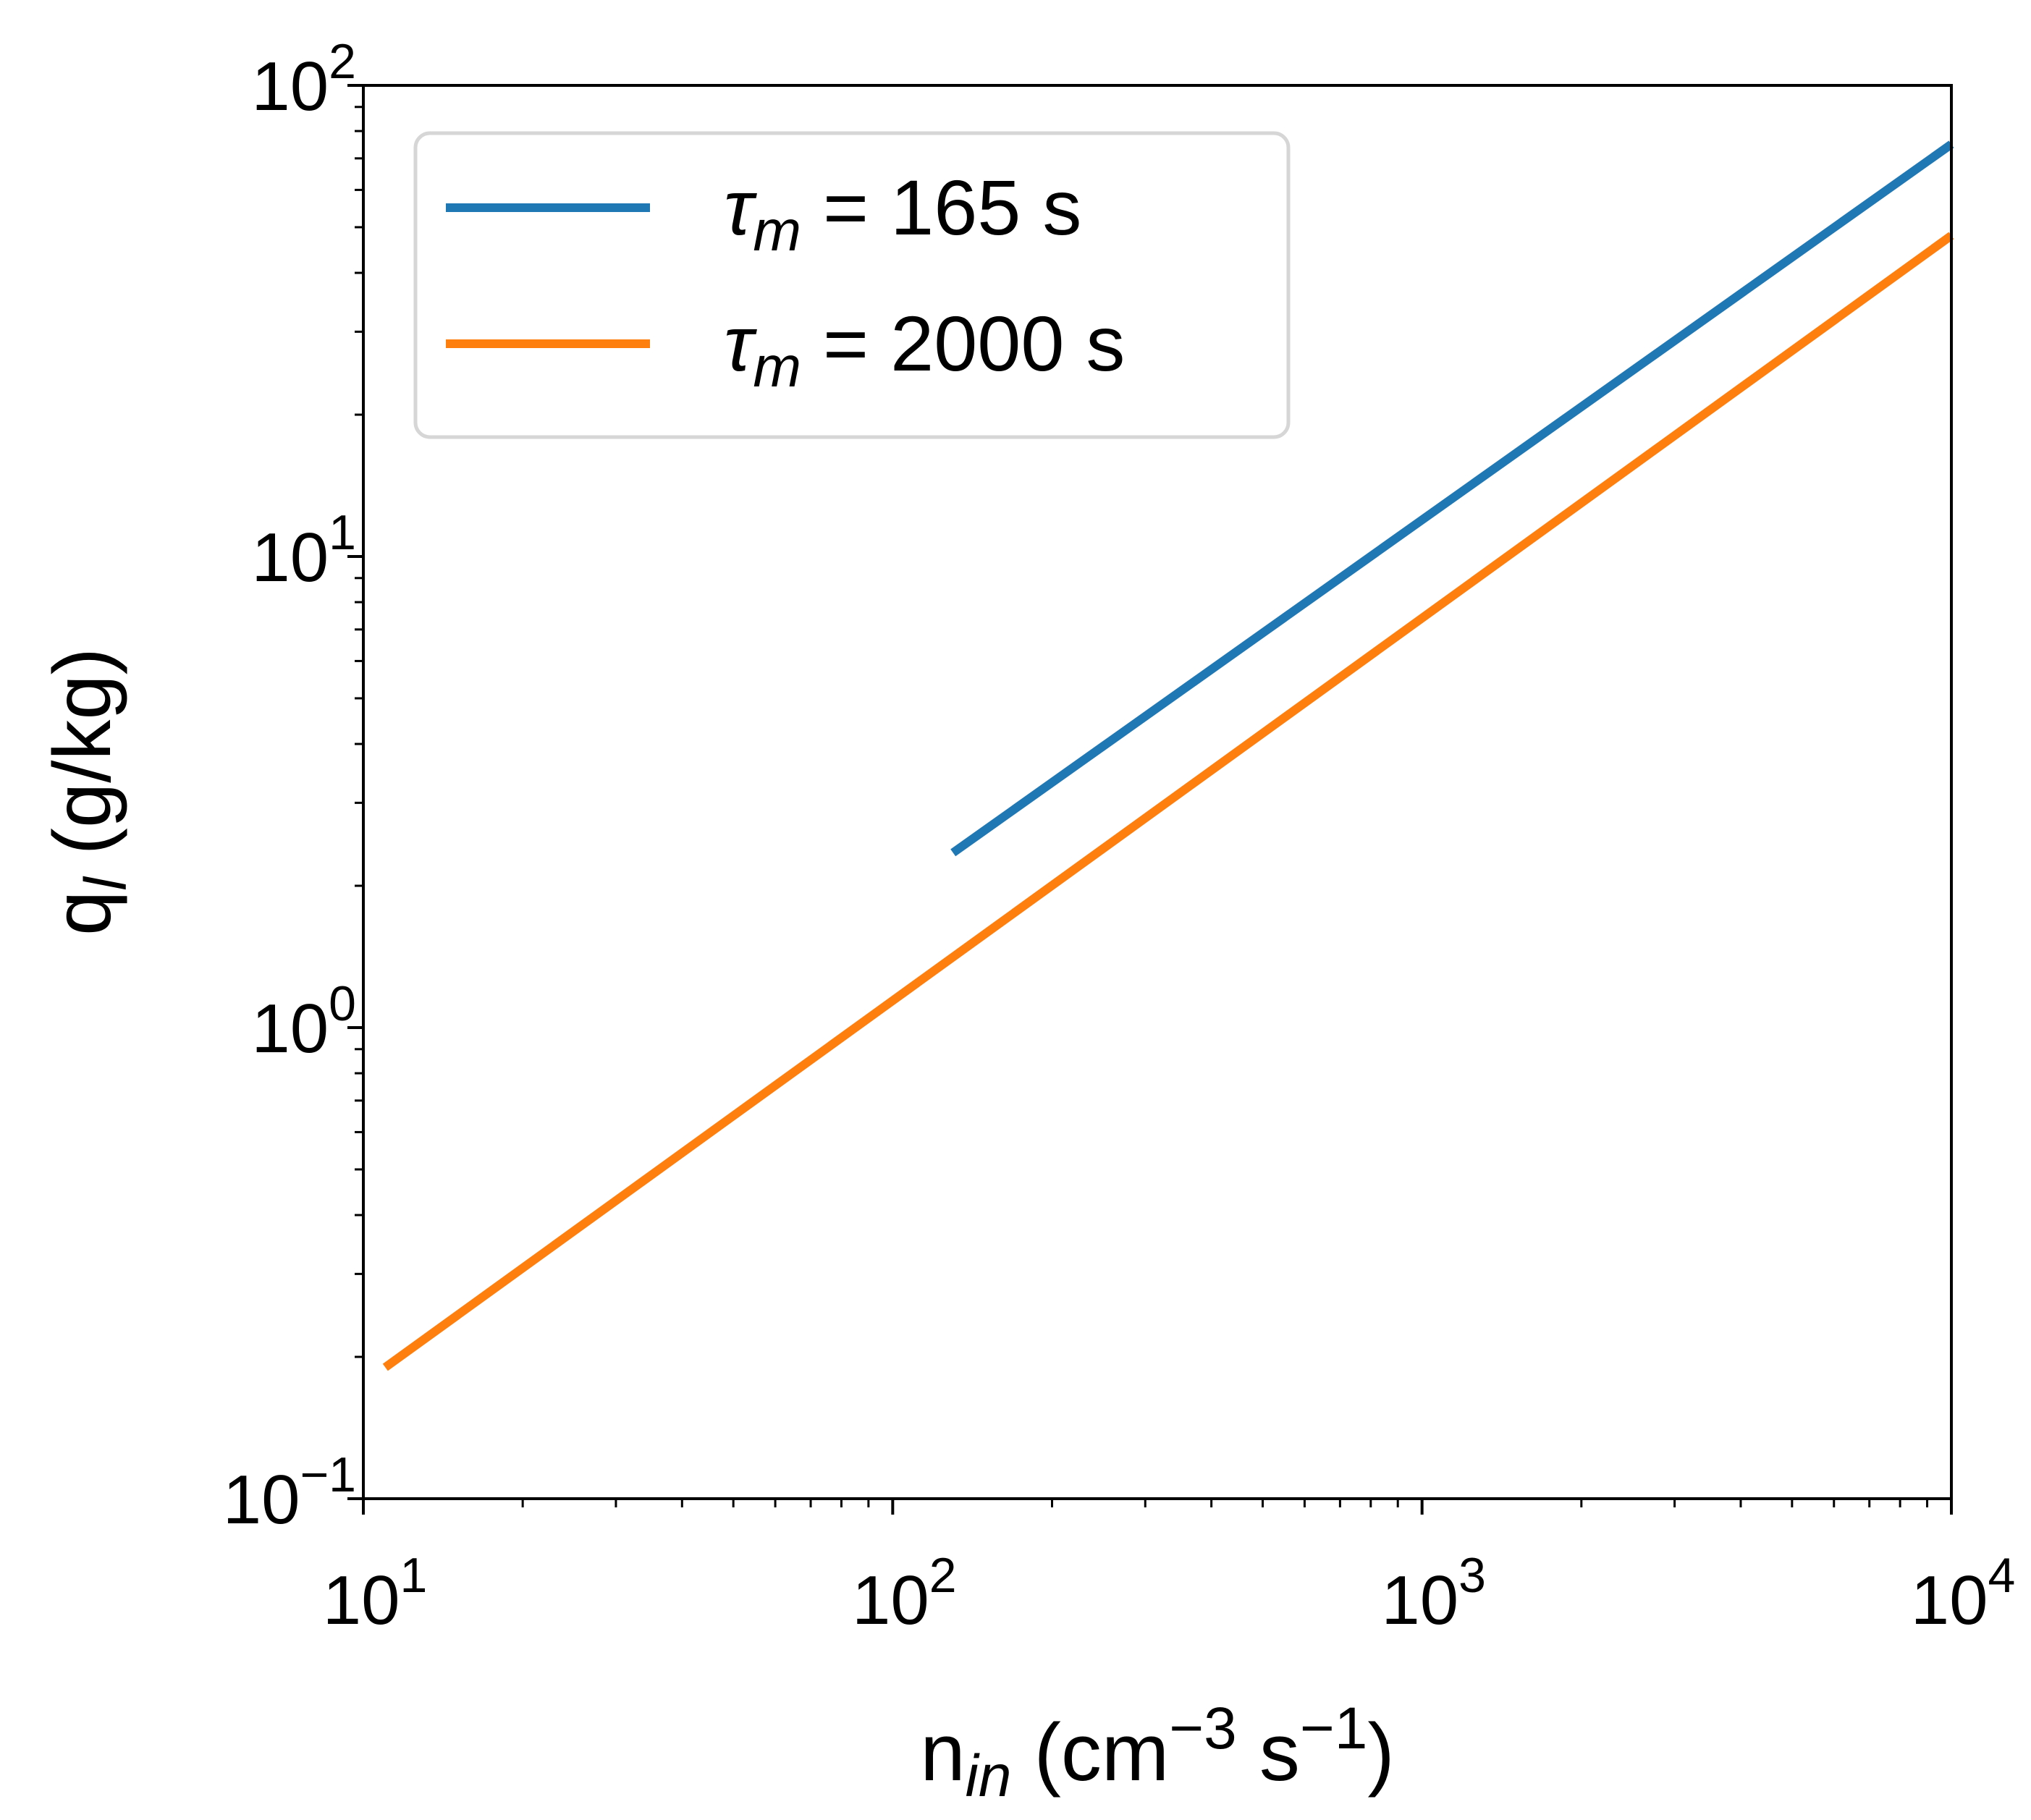 The image size is (2031, 1820). Describe the element at coordinates (375, 1593) in the screenshot. I see `x-tick-label: 10¹` at that location.